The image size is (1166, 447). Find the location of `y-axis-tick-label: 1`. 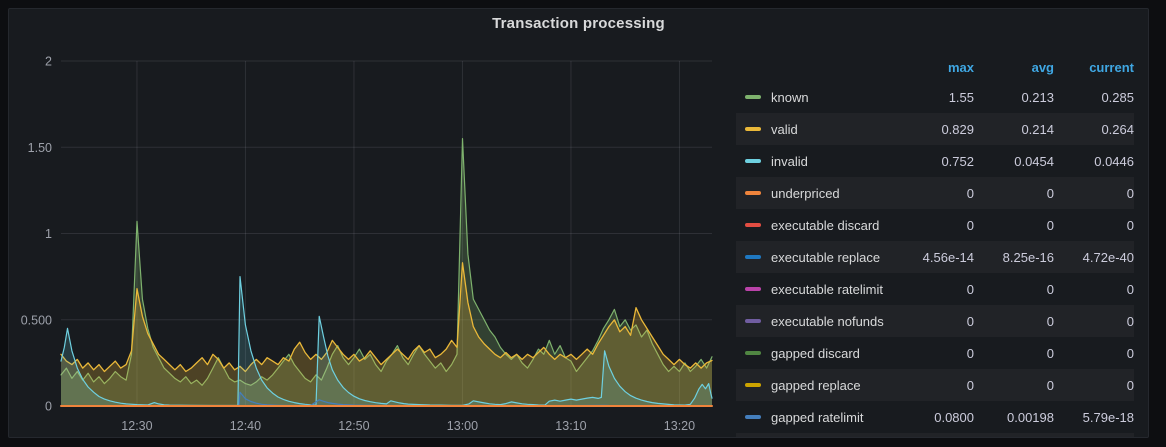

y-axis-tick-label: 1 is located at coordinates (48, 234).